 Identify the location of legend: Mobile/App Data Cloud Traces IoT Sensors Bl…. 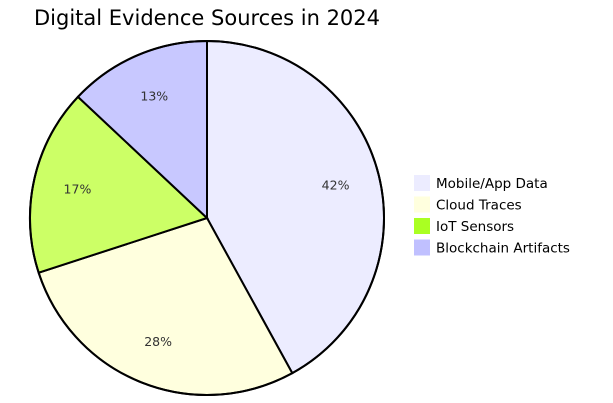
(492, 216).